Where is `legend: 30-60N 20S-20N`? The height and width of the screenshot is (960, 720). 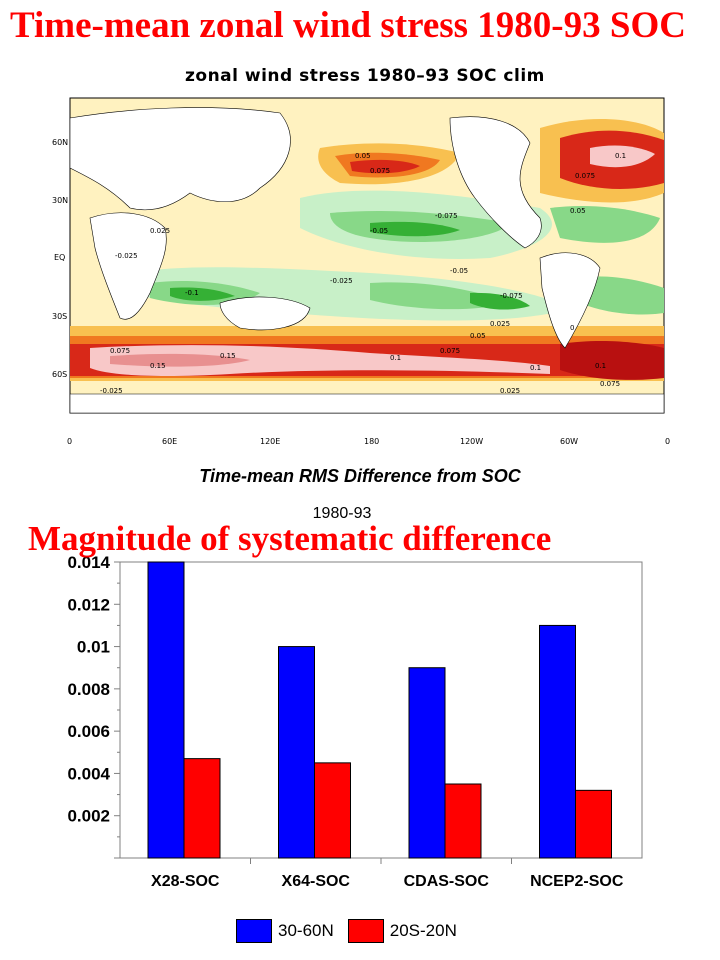 legend: 30-60N 20S-20N is located at coordinates (353, 931).